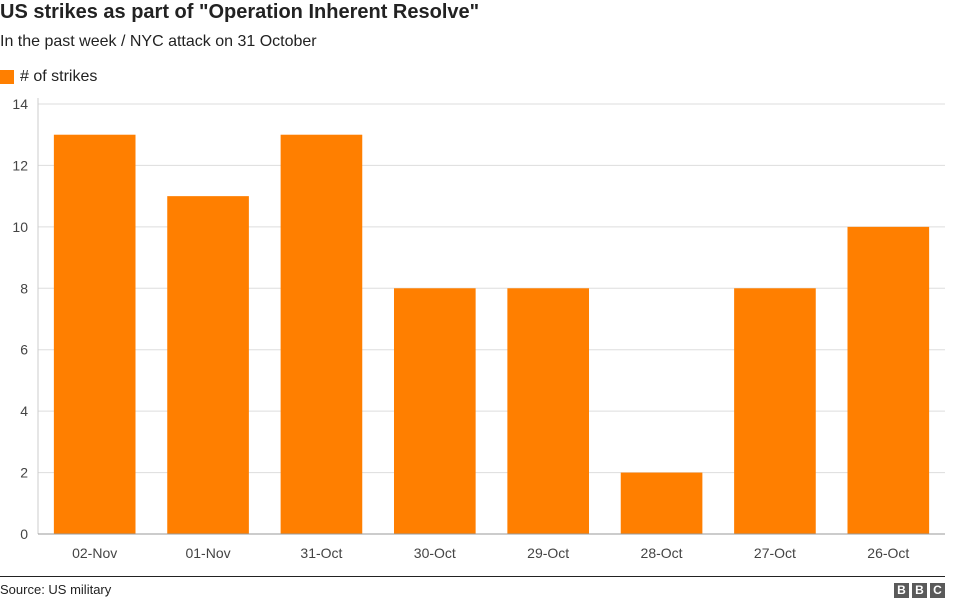  I want to click on legend-swatch, so click(7, 77).